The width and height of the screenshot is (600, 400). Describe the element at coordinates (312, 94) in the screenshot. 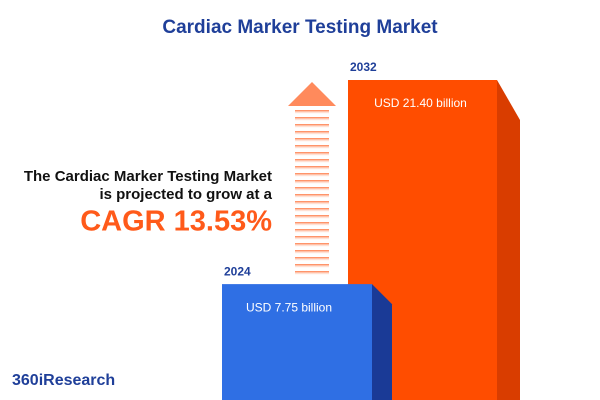

I see `arrow-head` at that location.